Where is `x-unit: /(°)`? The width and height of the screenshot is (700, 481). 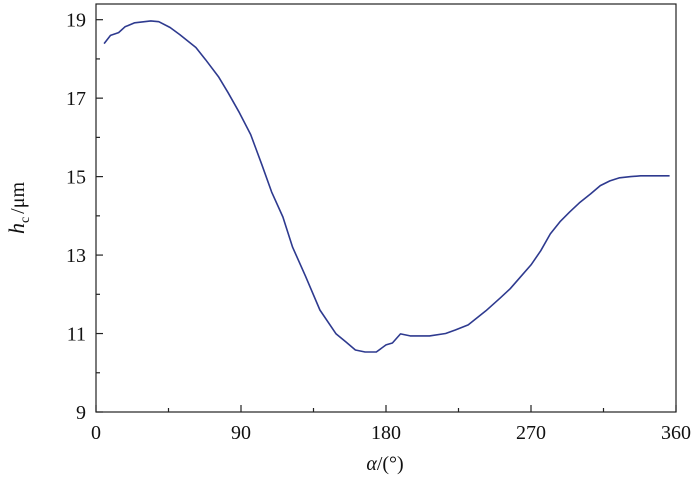 x-unit: /(°) is located at coordinates (390, 464).